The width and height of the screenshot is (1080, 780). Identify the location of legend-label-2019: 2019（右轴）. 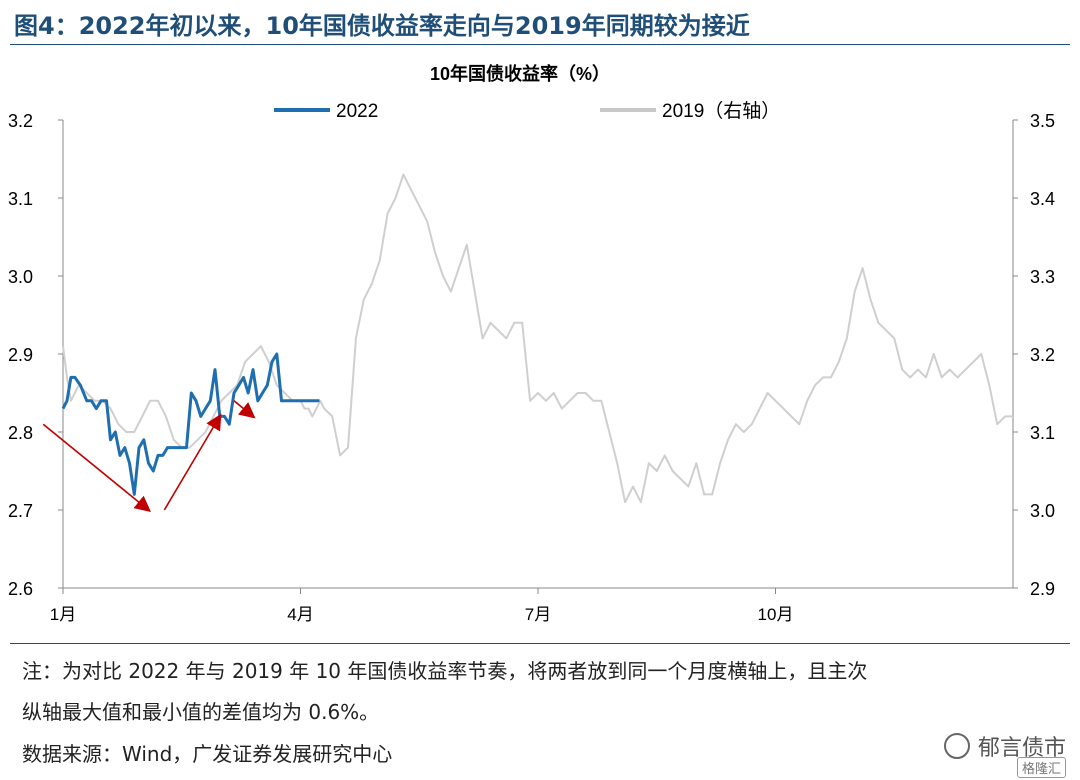
(721, 111).